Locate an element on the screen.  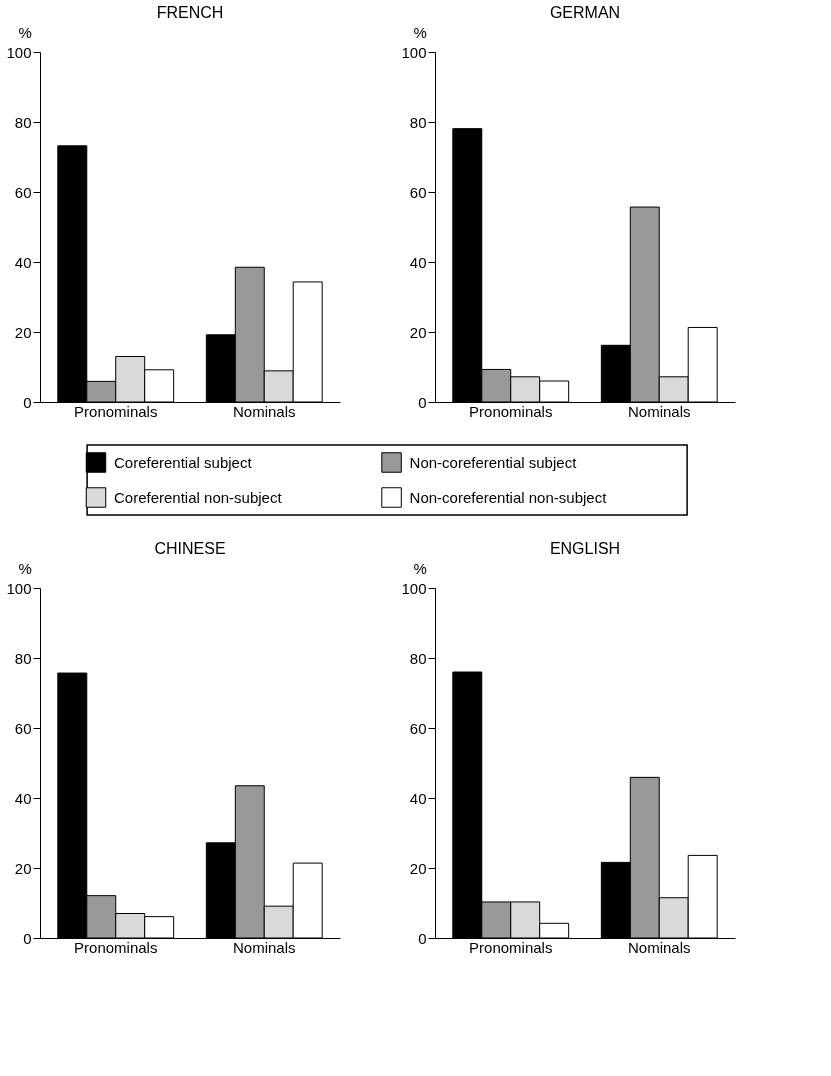
chart-title: ENGLISH is located at coordinates (585, 548).